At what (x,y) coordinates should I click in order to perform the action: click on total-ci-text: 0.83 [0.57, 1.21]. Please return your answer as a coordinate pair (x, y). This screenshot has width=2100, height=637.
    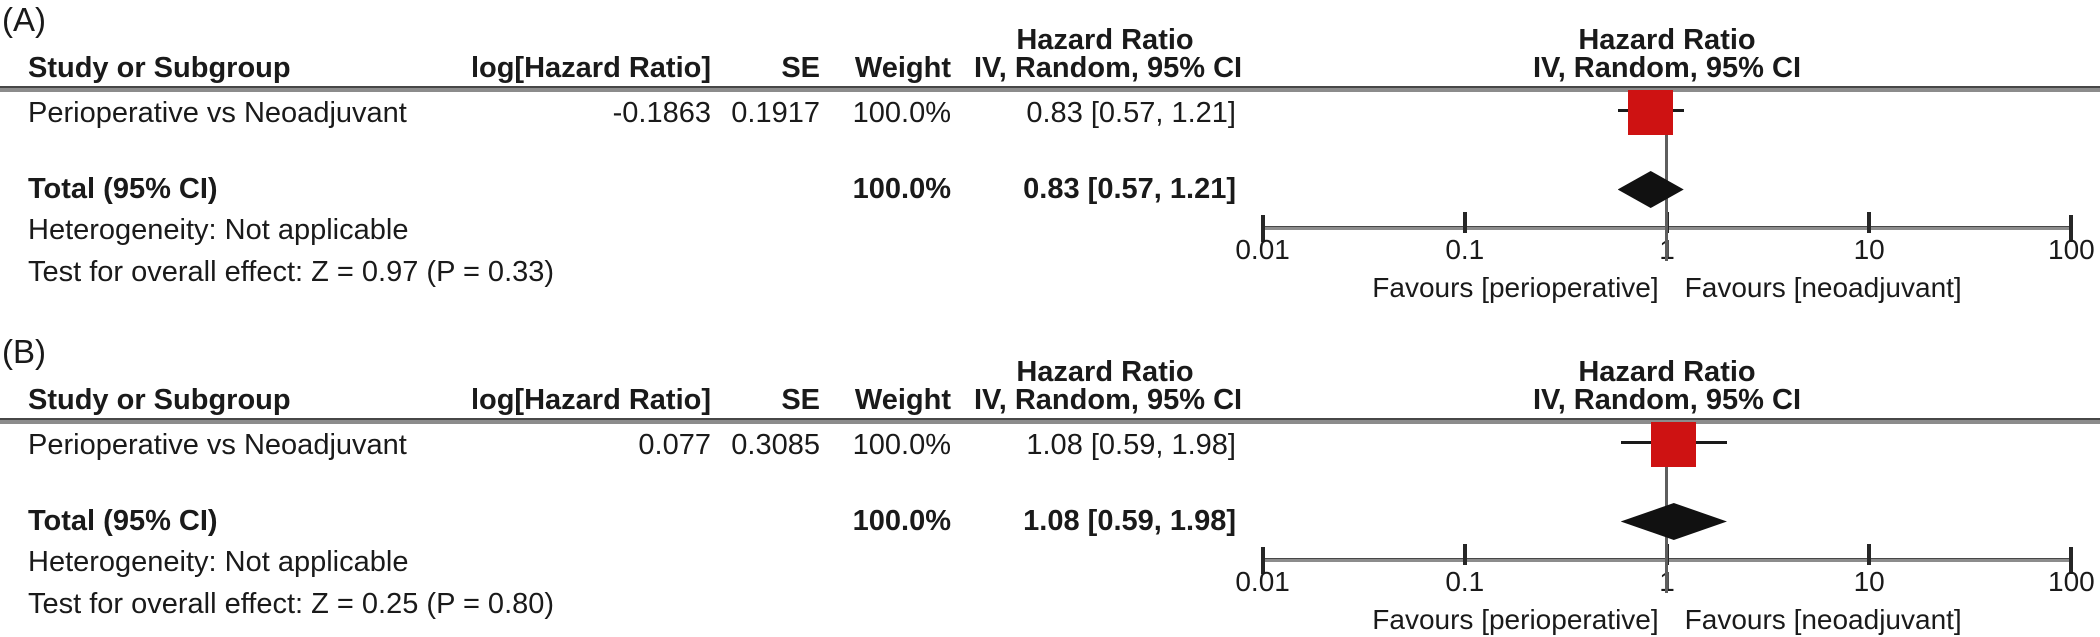
    Looking at the image, I should click on (1129, 189).